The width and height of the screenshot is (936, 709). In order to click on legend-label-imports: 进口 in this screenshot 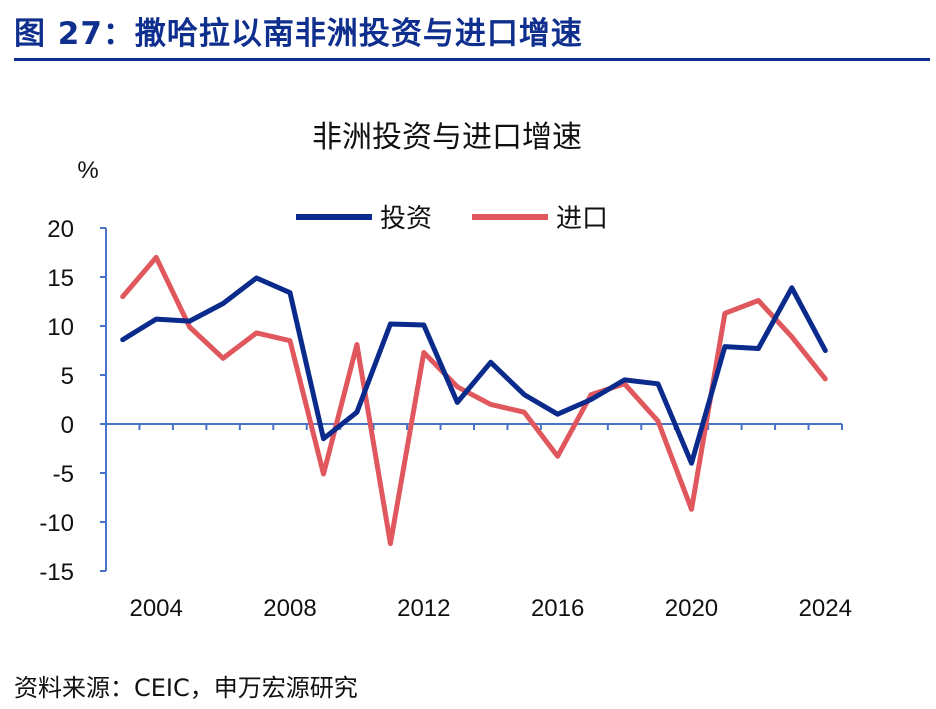, I will do `click(582, 219)`.